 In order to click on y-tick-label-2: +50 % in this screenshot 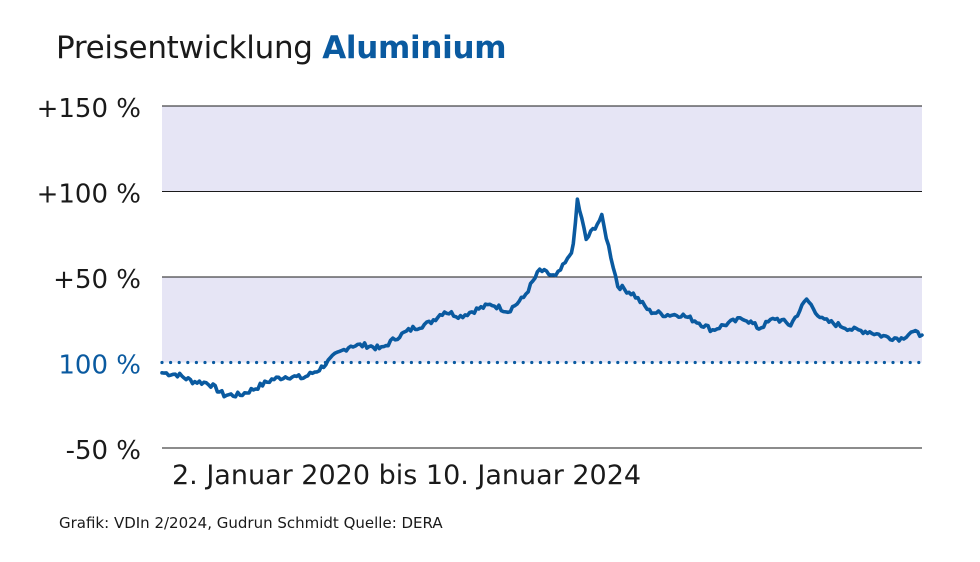, I will do `click(97, 280)`.